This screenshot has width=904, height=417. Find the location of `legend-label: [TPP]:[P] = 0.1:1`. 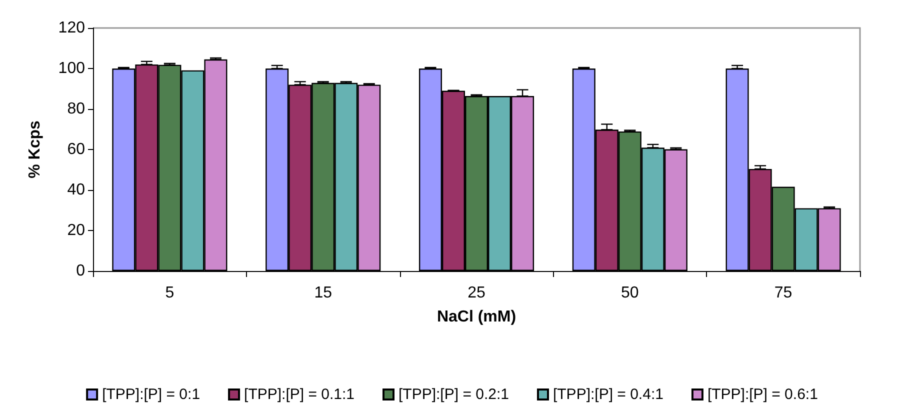

legend-label: [TPP]:[P] = 0.1:1 is located at coordinates (299, 394).